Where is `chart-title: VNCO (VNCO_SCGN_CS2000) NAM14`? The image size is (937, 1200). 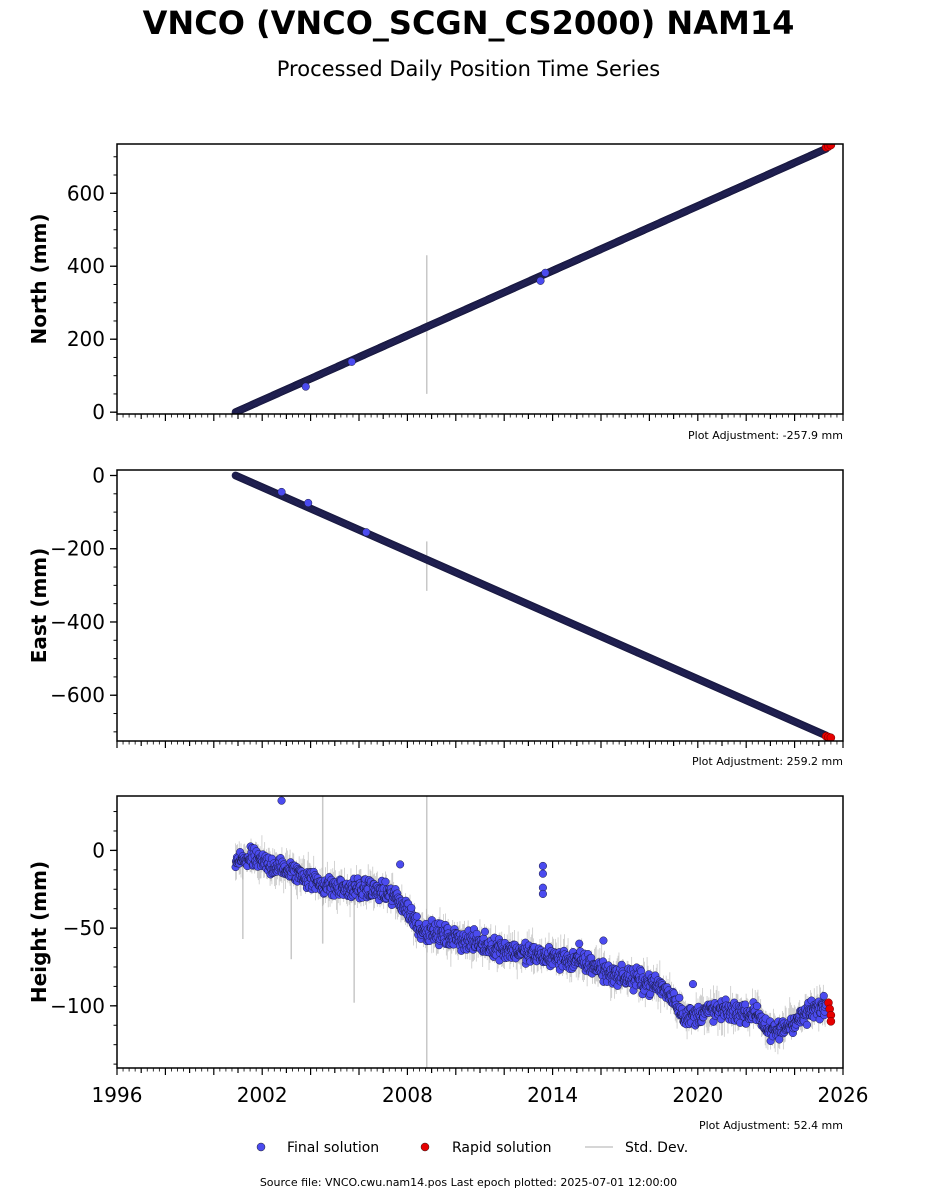
chart-title: VNCO (VNCO_SCGN_CS2000) NAM14 is located at coordinates (468, 23).